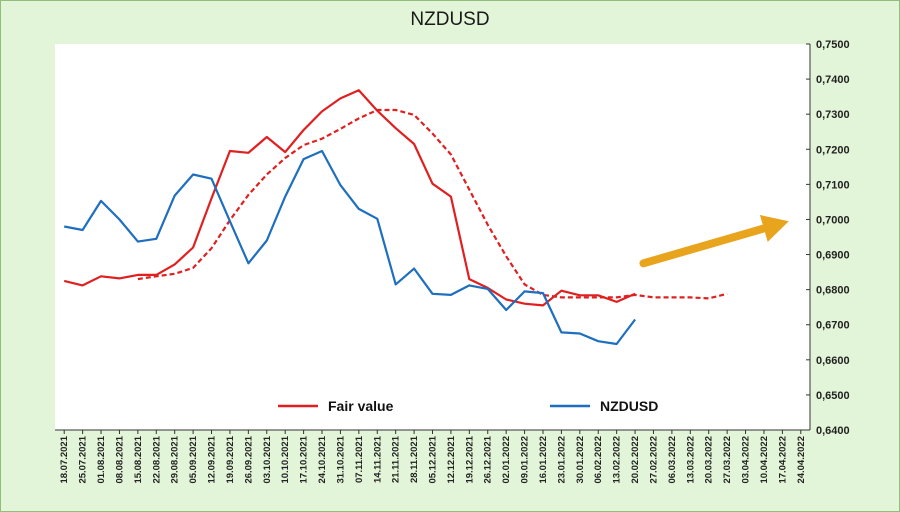 Image resolution: width=900 pixels, height=512 pixels. Describe the element at coordinates (833, 185) in the screenshot. I see `y-tick-label: 0,7100` at that location.